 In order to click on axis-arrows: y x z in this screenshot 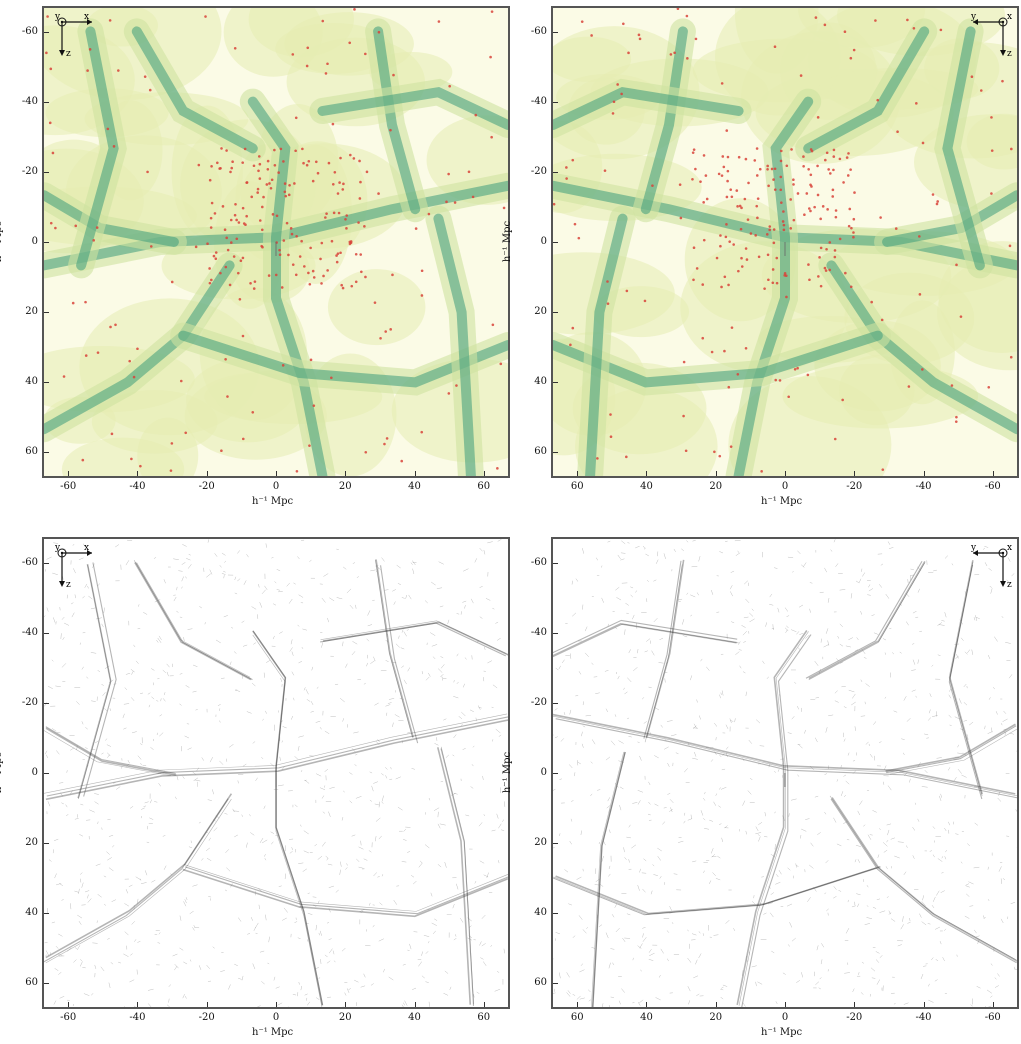, I will do `click(991, 35)`.